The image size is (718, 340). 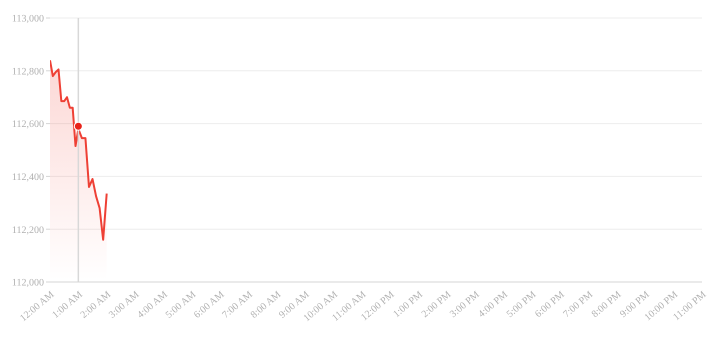 What do you see at coordinates (28, 177) in the screenshot?
I see `y-tick-label: 112,400` at bounding box center [28, 177].